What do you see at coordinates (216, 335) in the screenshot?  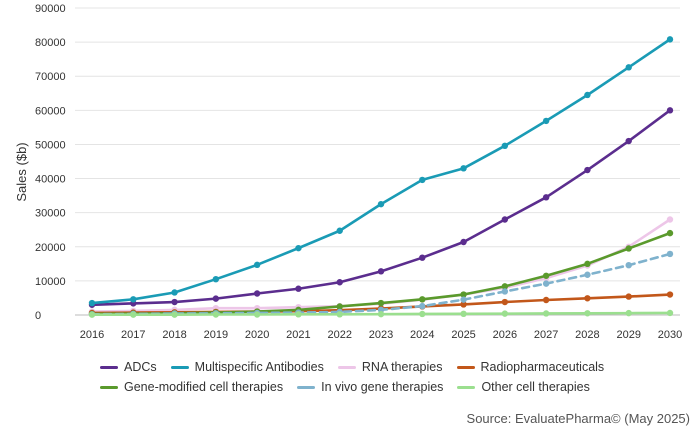 I see `x-tick-label: 2019` at bounding box center [216, 335].